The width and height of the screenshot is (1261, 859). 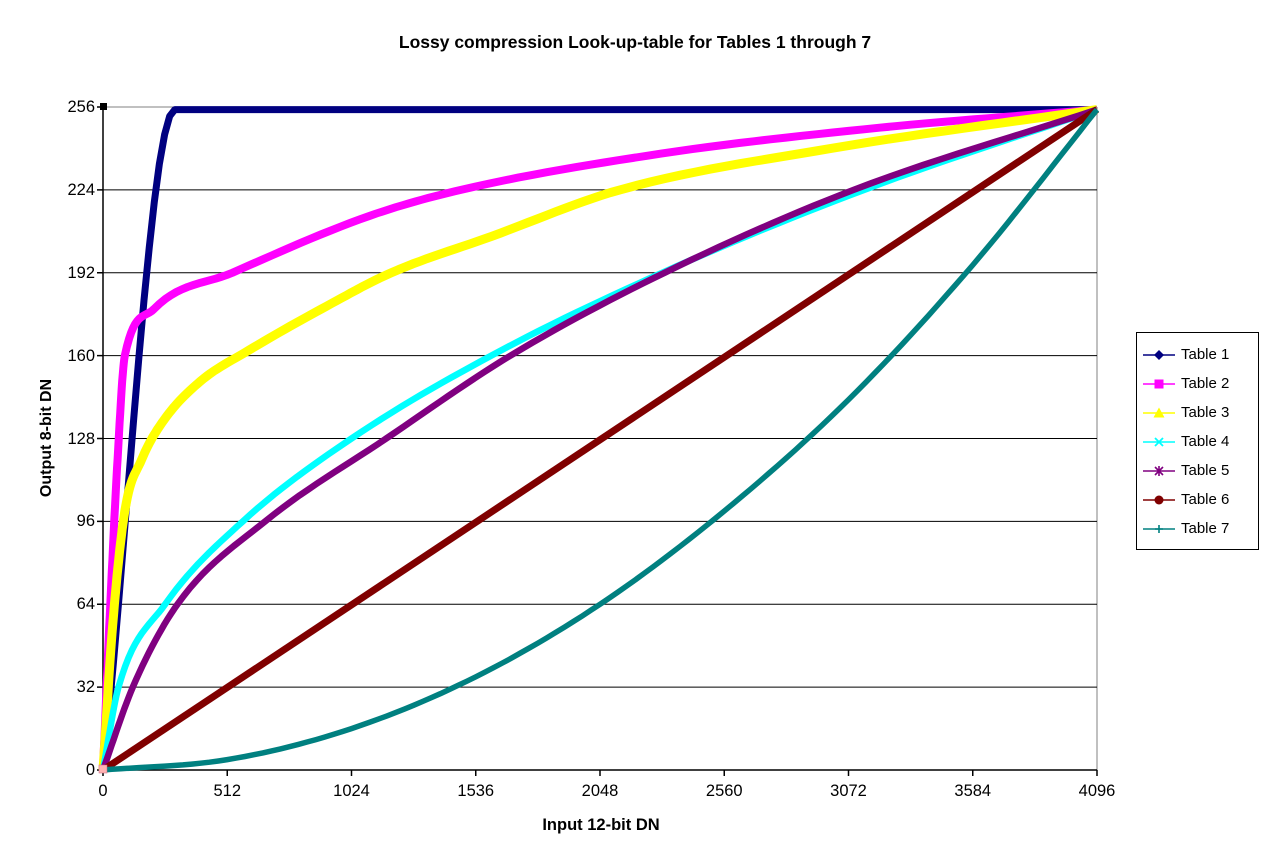 I want to click on legend-marker-triangle-icon, so click(x=1159, y=412).